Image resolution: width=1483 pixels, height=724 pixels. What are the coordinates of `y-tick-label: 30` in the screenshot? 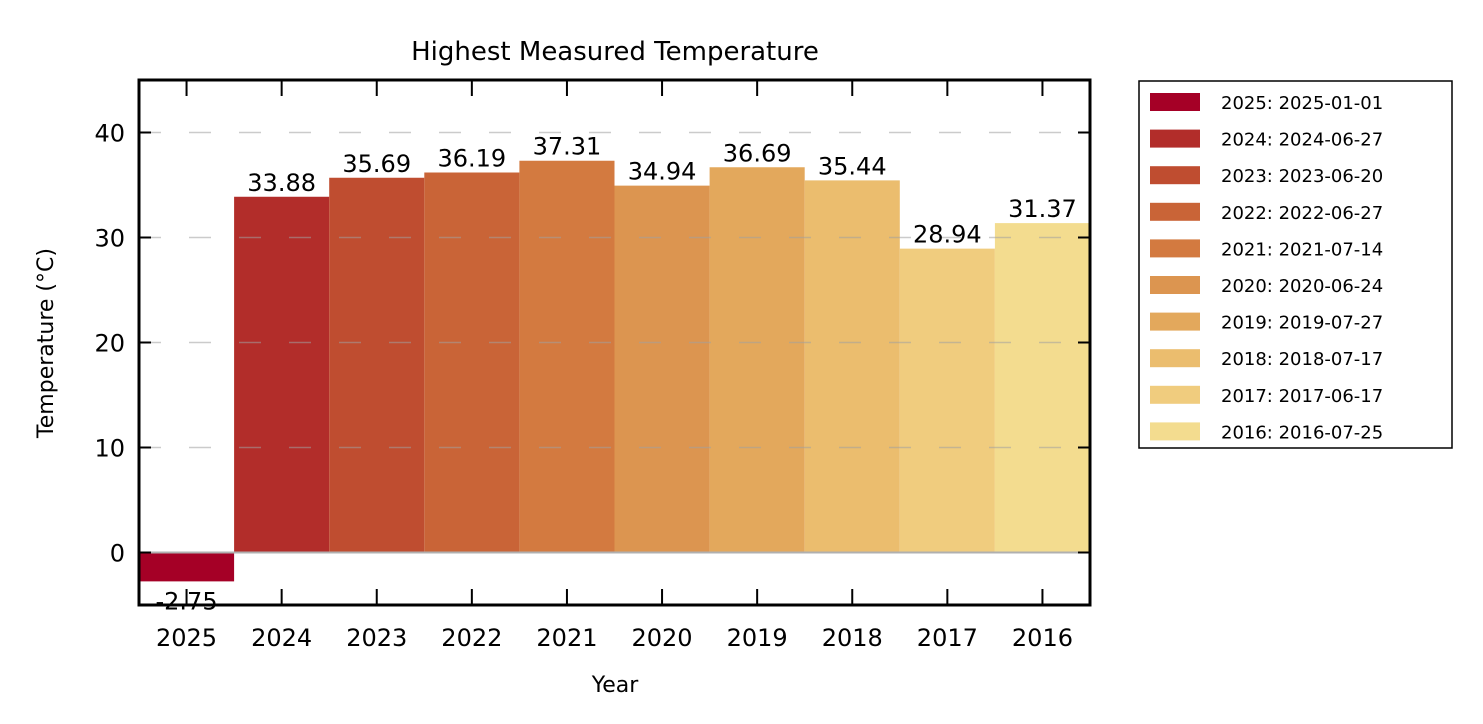 It's located at (109, 239).